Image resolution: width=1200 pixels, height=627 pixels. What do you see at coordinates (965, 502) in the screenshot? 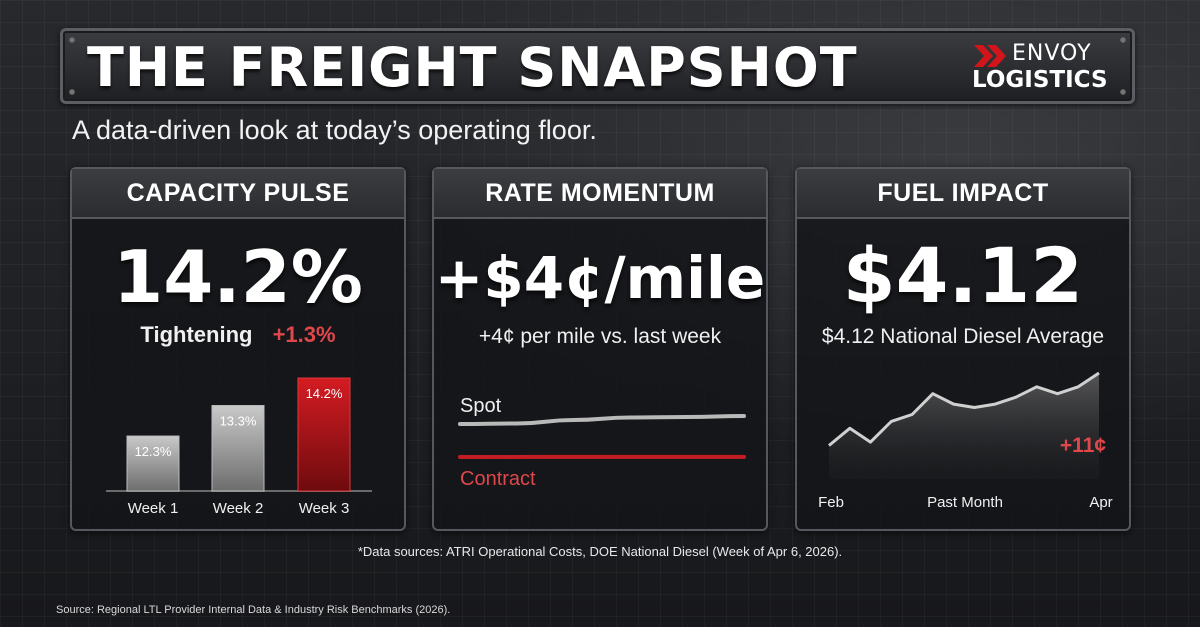
I see `diesel-axis-label: Past Month` at bounding box center [965, 502].